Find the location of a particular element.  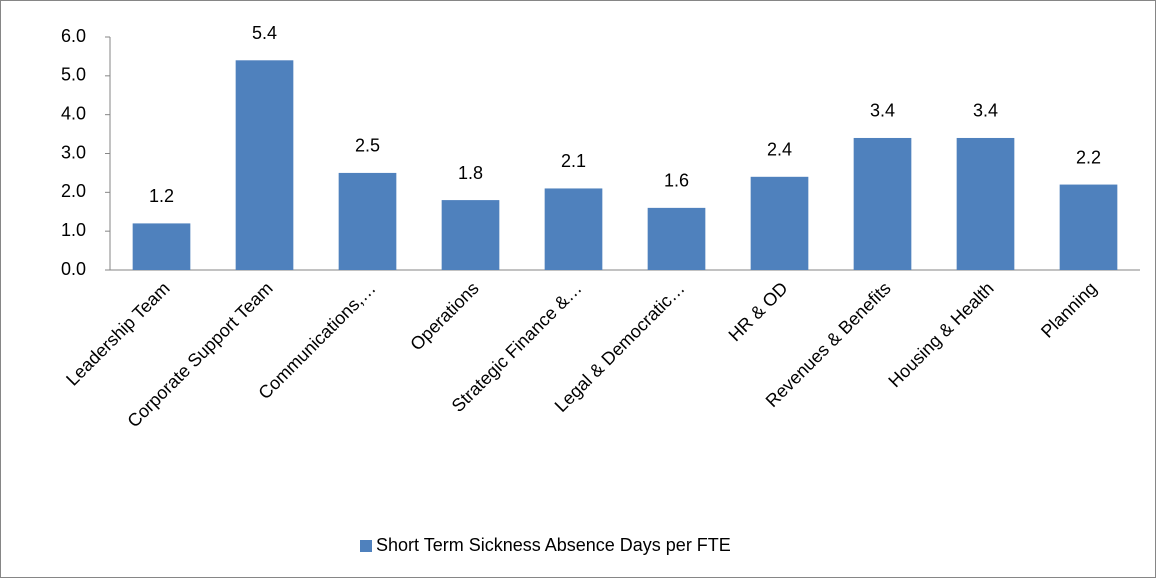

data-label: 1.8 is located at coordinates (470, 173).